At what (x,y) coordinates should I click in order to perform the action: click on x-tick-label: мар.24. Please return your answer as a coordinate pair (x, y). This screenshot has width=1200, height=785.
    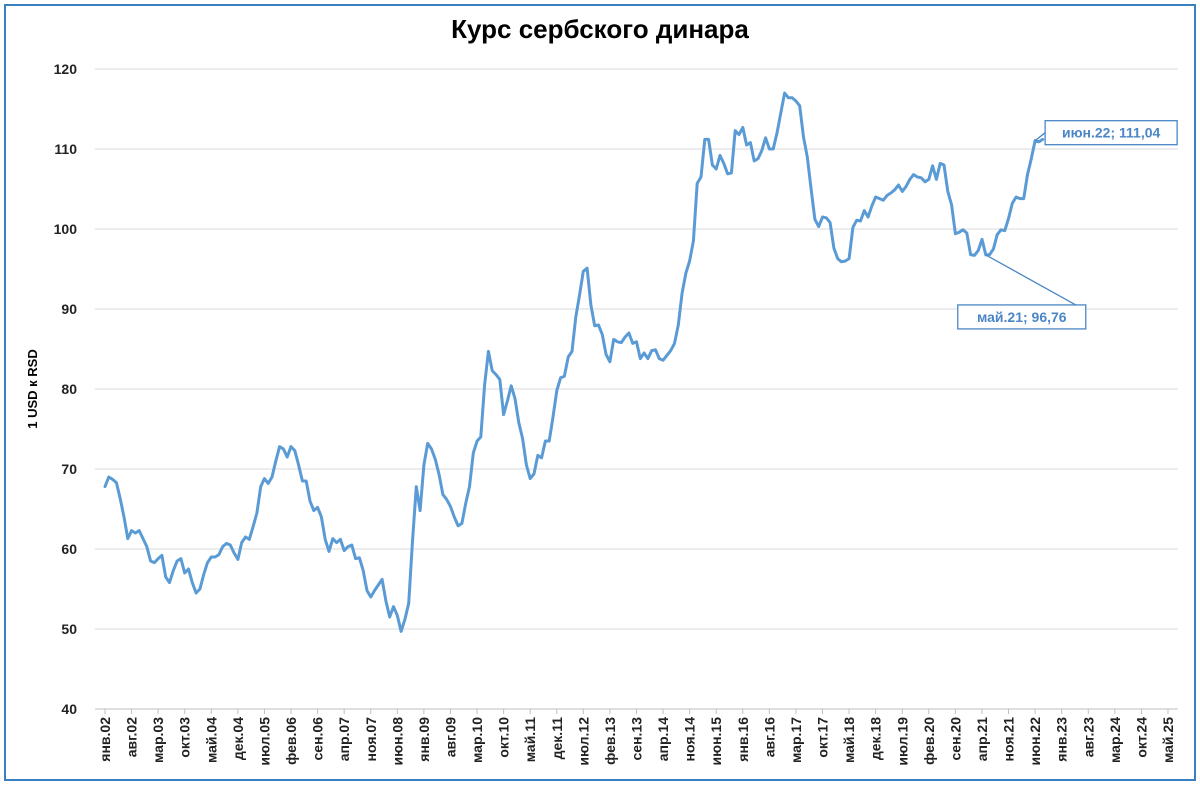
    Looking at the image, I should click on (1115, 740).